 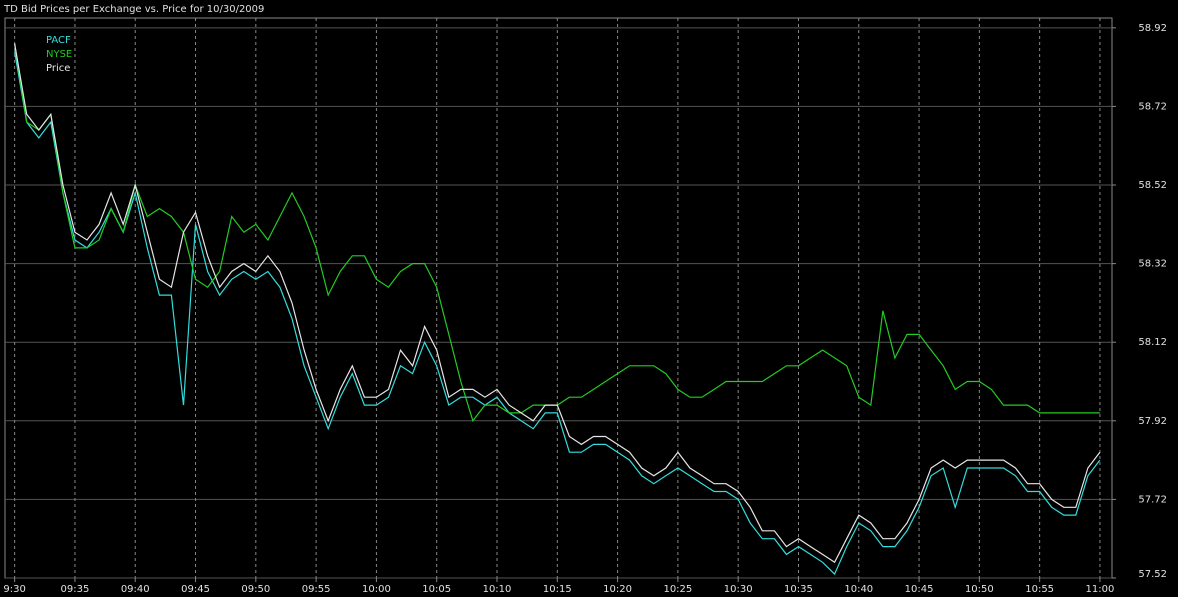 What do you see at coordinates (557, 589) in the screenshot?
I see `x-tick-label: 10:15` at bounding box center [557, 589].